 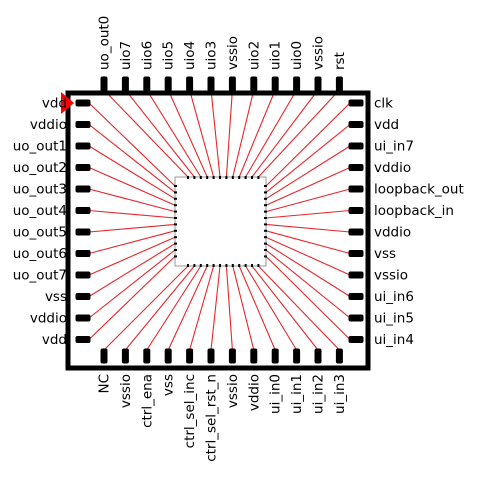 What do you see at coordinates (394, 147) in the screenshot?
I see `pin-label-right-2: ui_in7` at bounding box center [394, 147].